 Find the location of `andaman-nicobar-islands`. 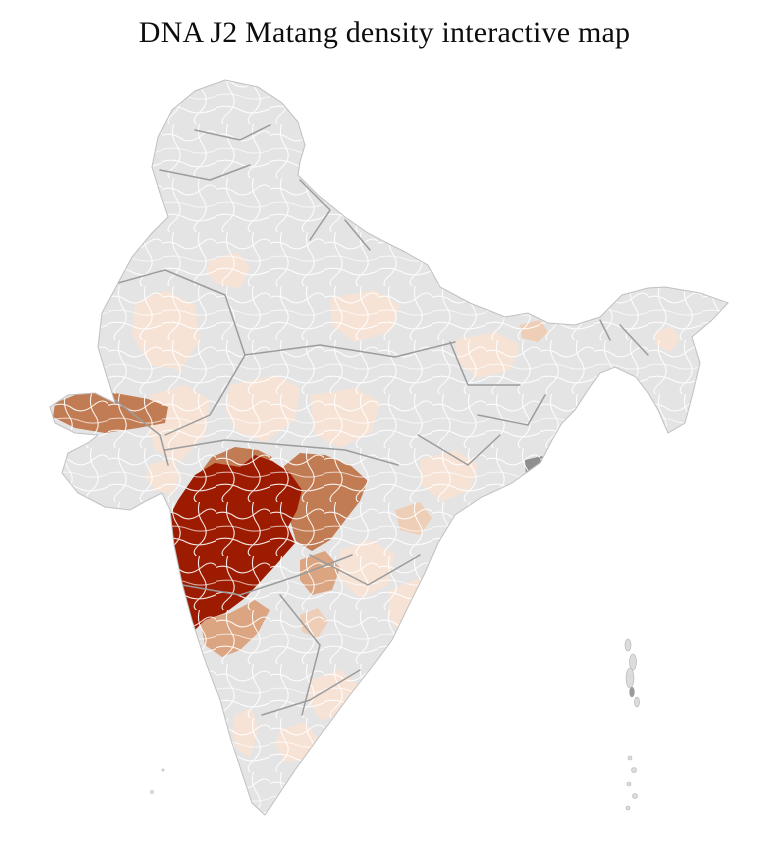

andaman-nicobar-islands is located at coordinates (632, 724).